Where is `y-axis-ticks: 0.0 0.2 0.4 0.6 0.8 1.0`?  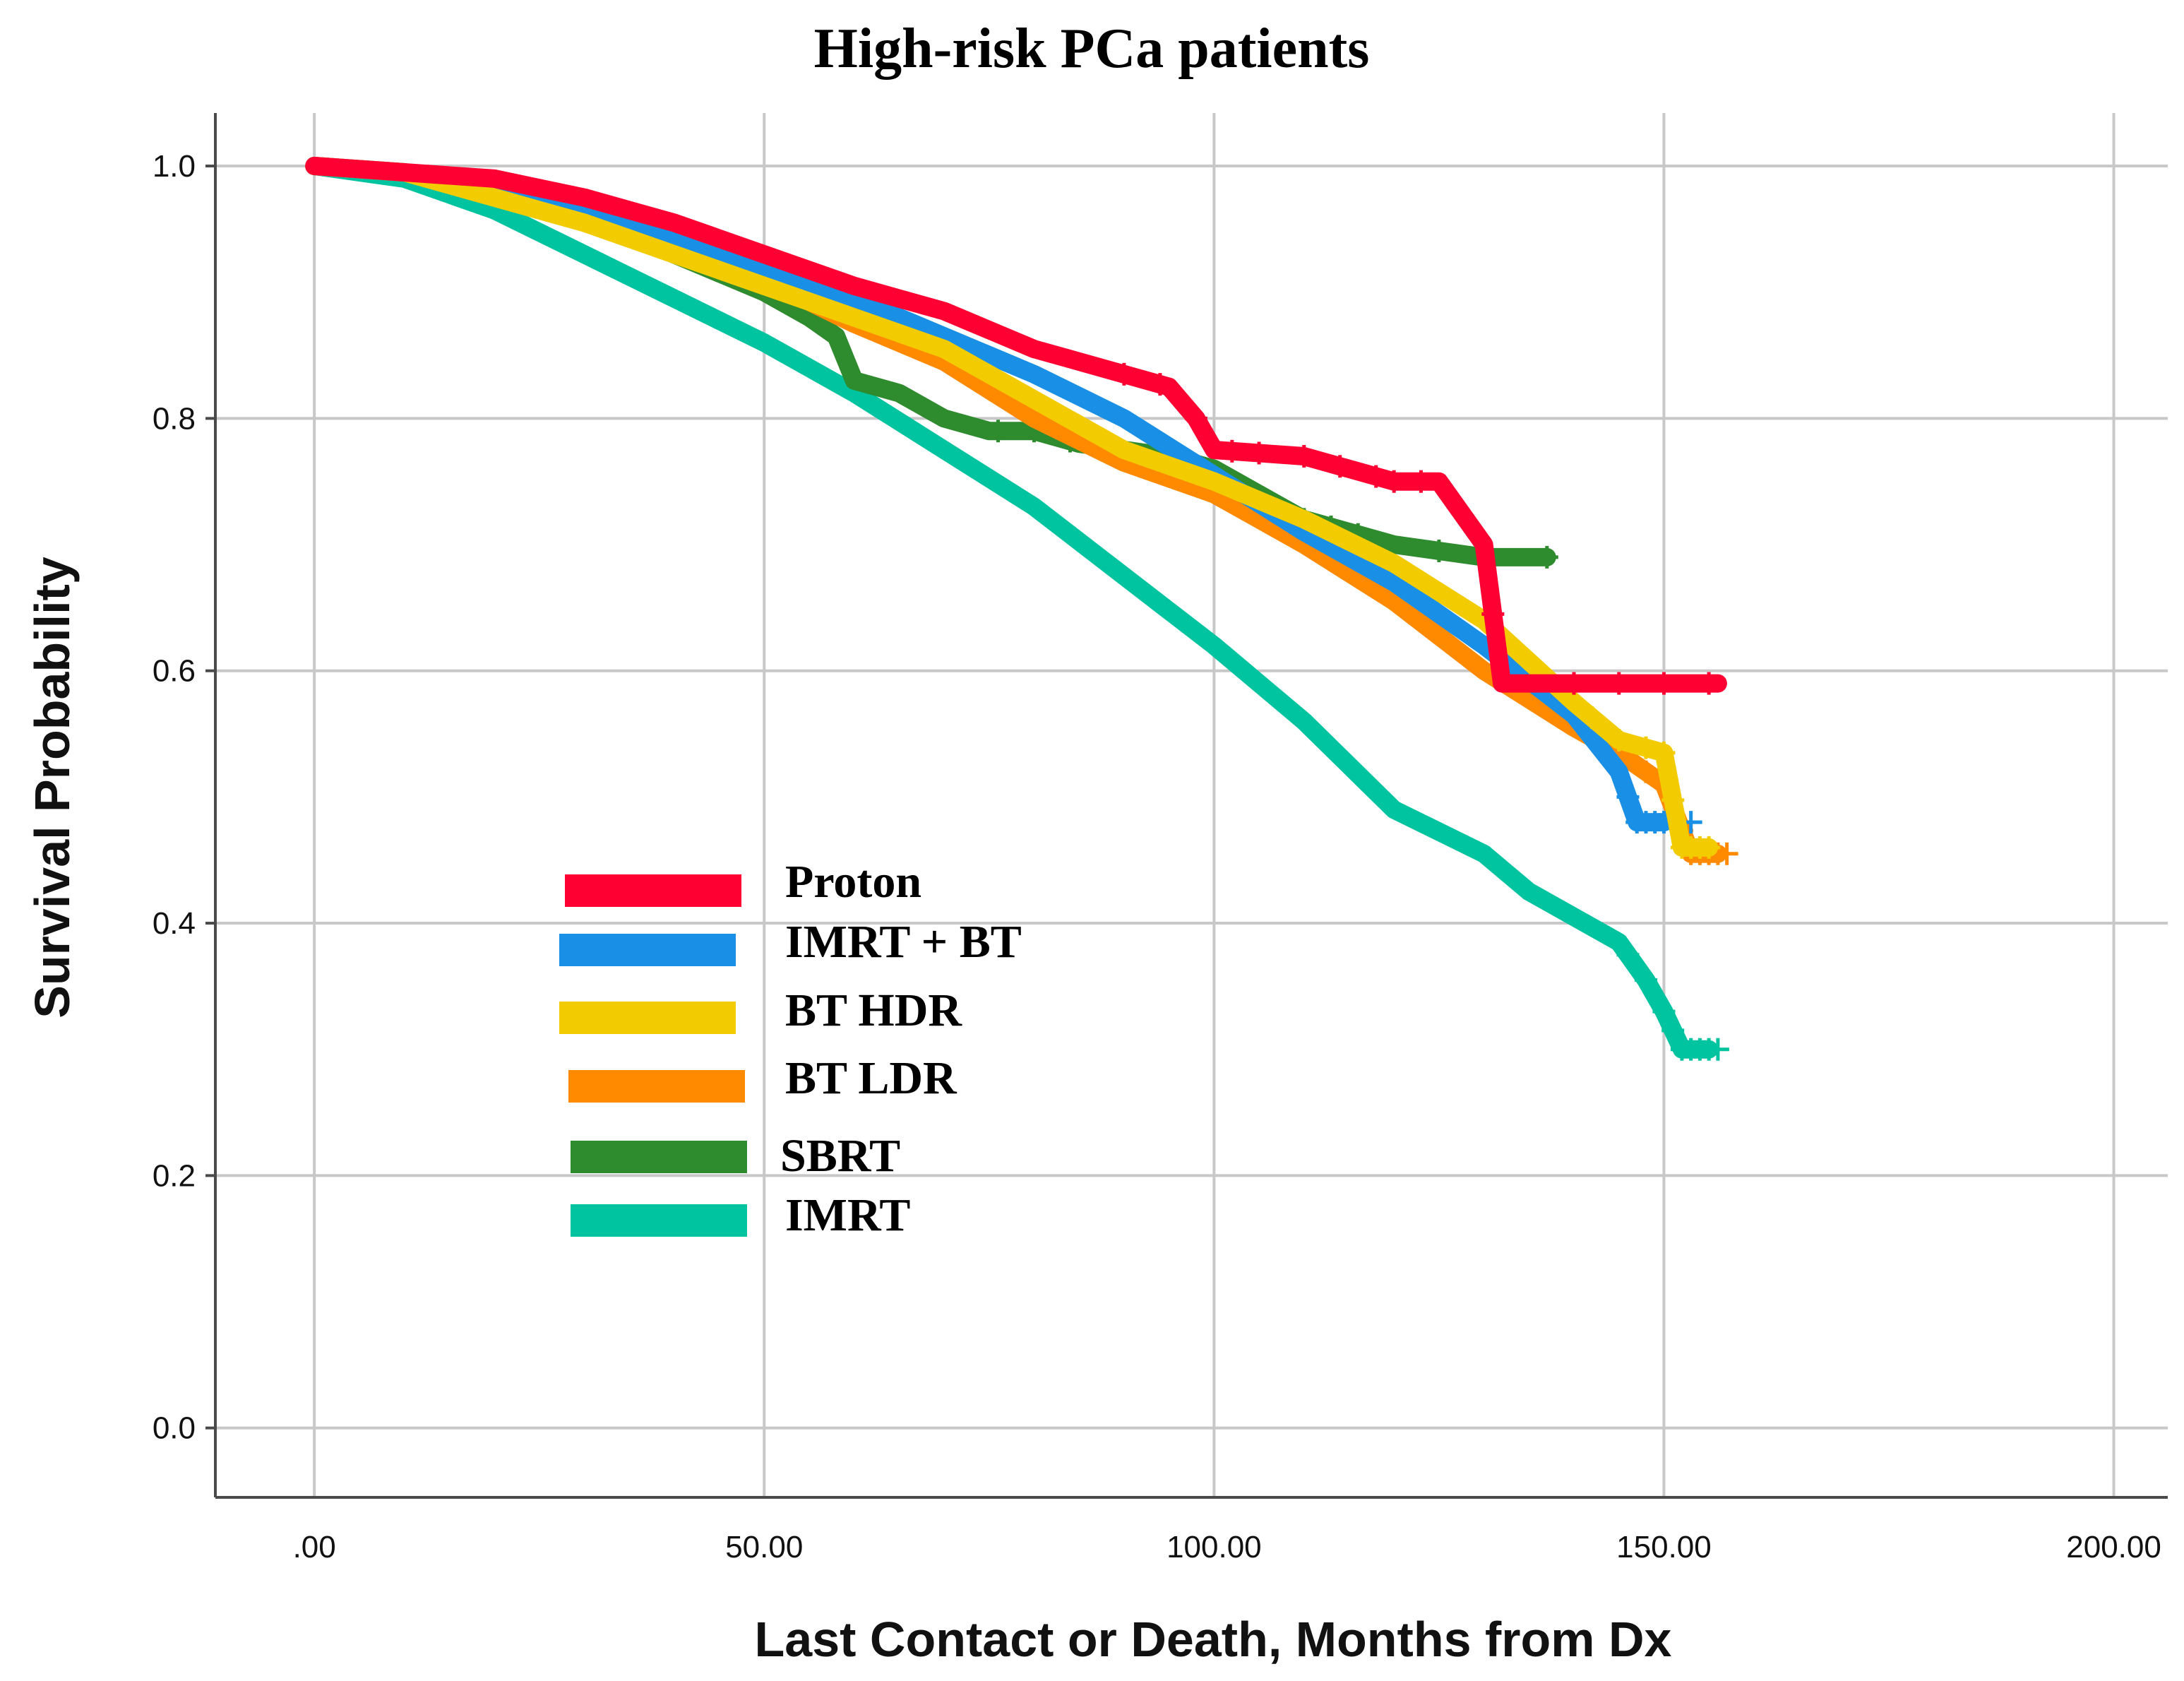 y-axis-ticks: 0.0 0.2 0.4 0.6 0.8 1.0 is located at coordinates (184, 798).